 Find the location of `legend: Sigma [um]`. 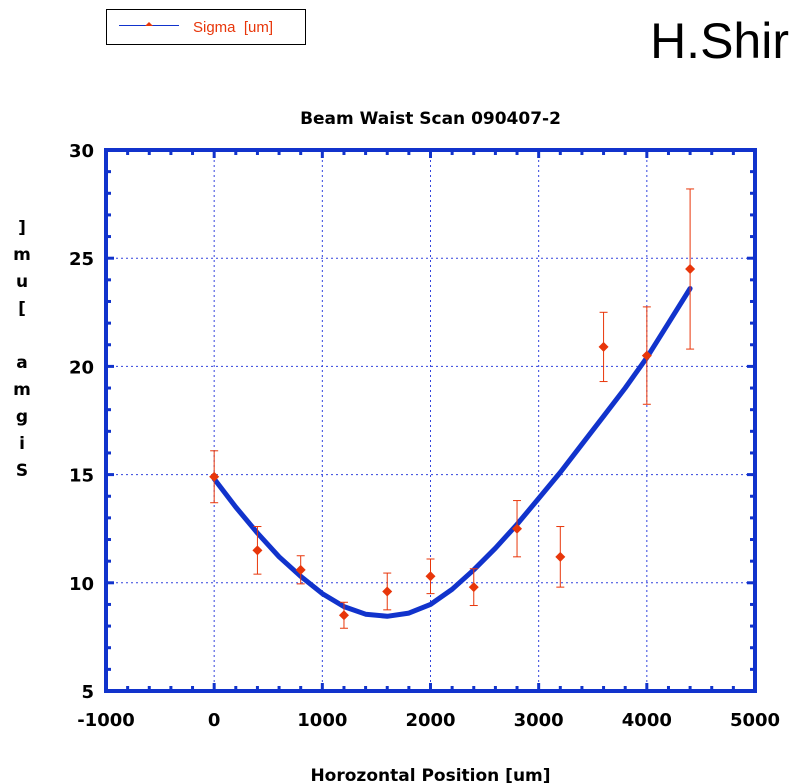

legend: Sigma [um] is located at coordinates (206, 27).